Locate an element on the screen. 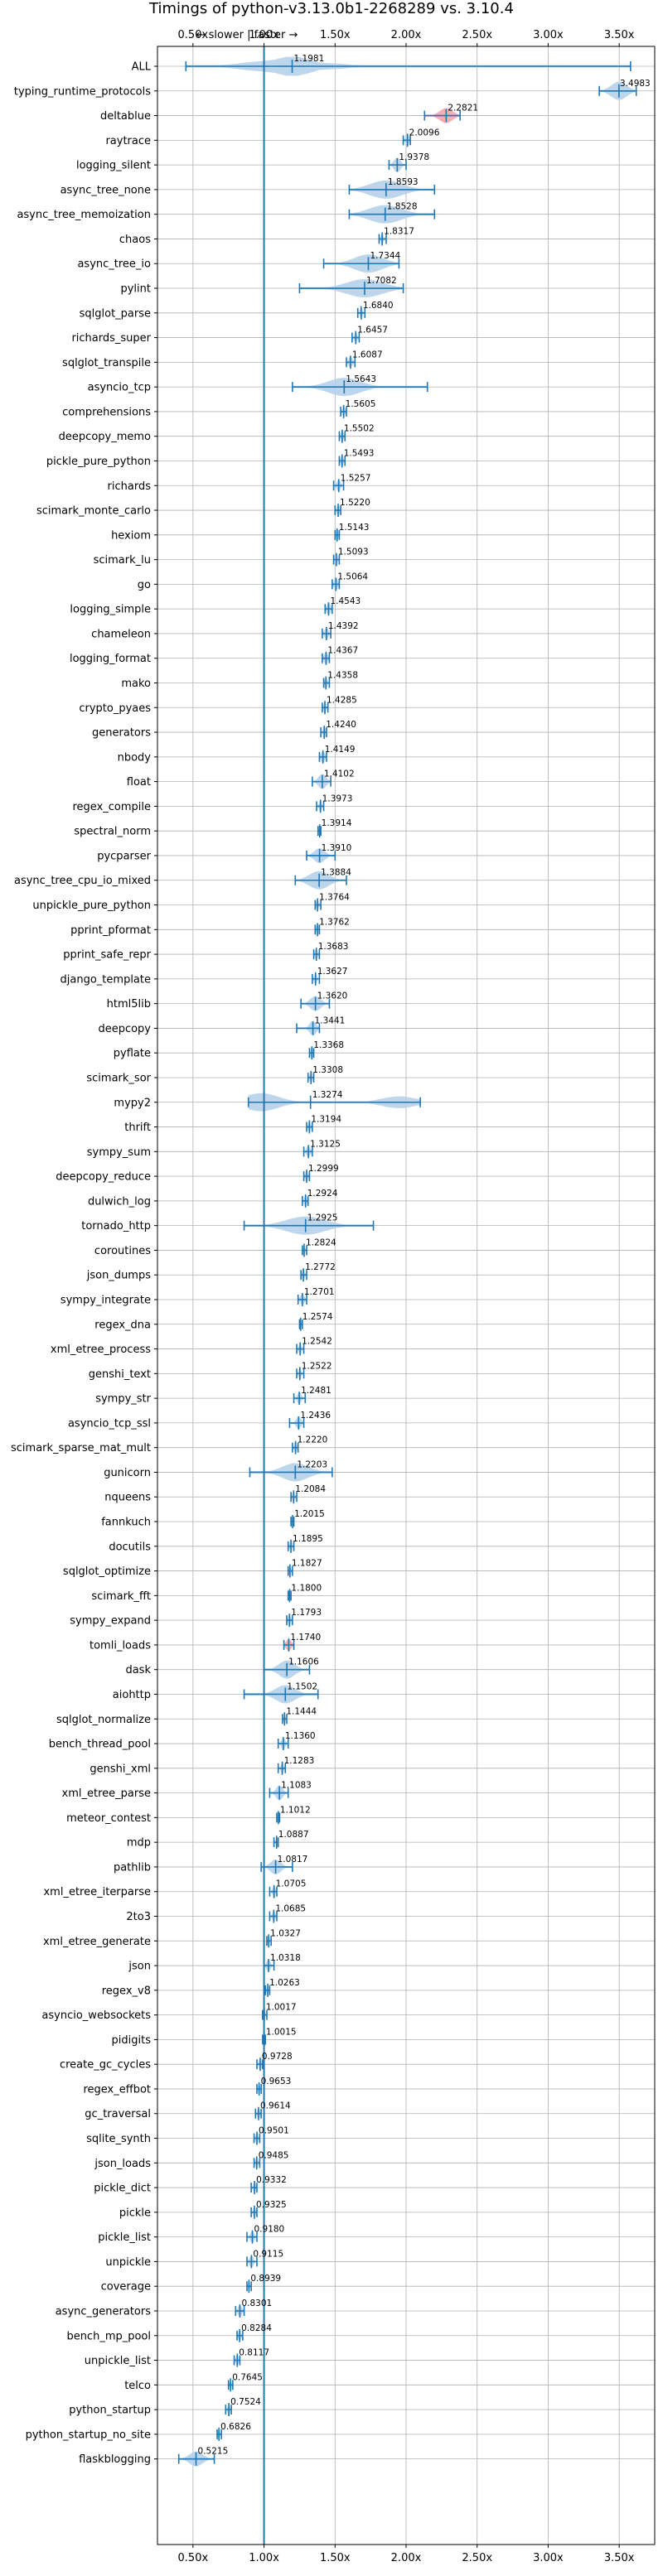 The image size is (663, 2576). x-tick-label-bottom: 2.50x is located at coordinates (477, 2558).